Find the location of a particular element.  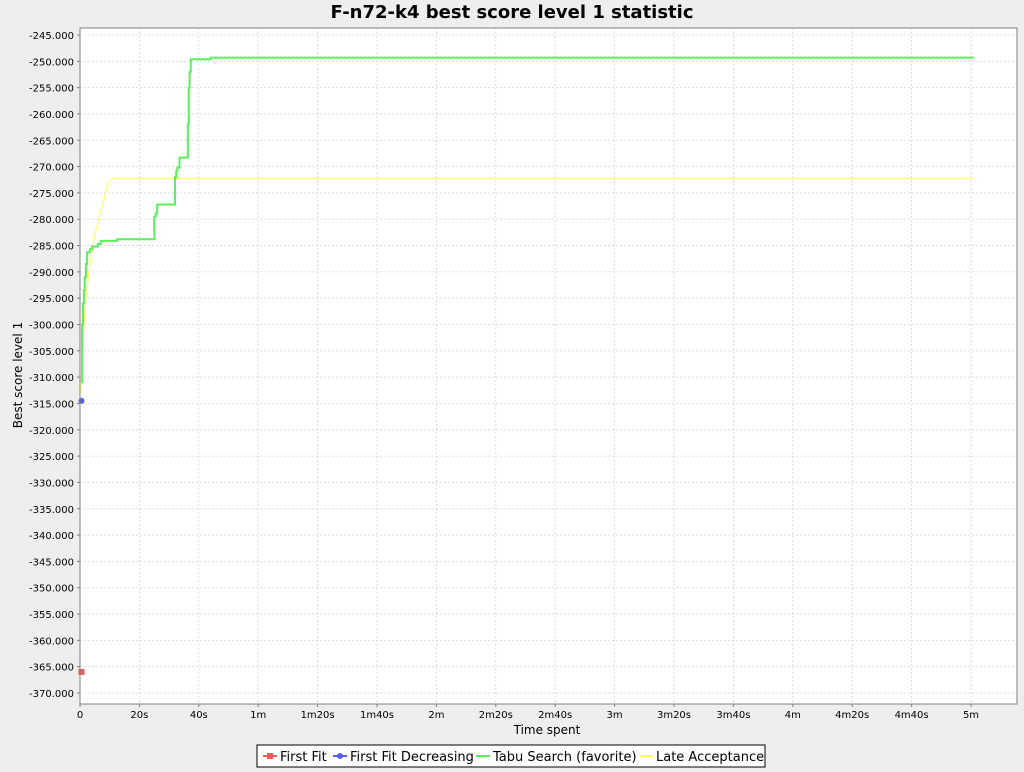

y-tick-label: -270.000 is located at coordinates (51, 168).